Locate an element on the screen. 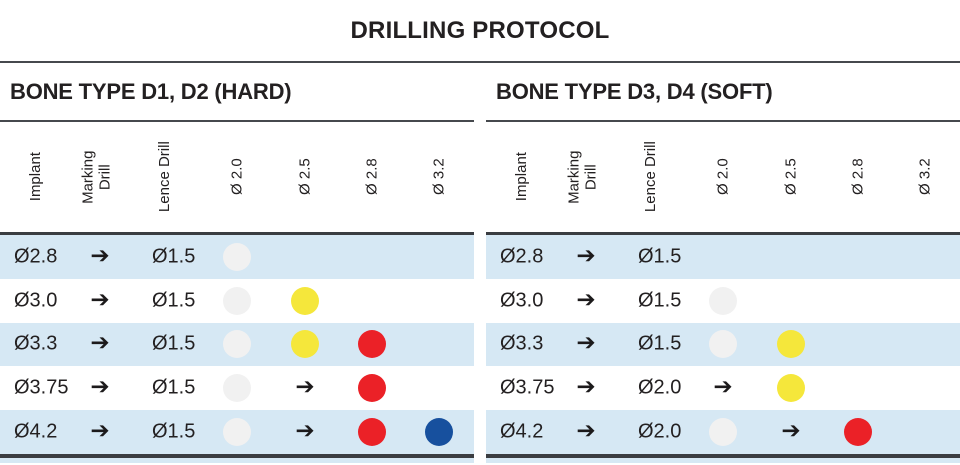 The height and width of the screenshot is (465, 960). section-header-hard: BONE TYPE D1, D2 (HARD) is located at coordinates (237, 92).